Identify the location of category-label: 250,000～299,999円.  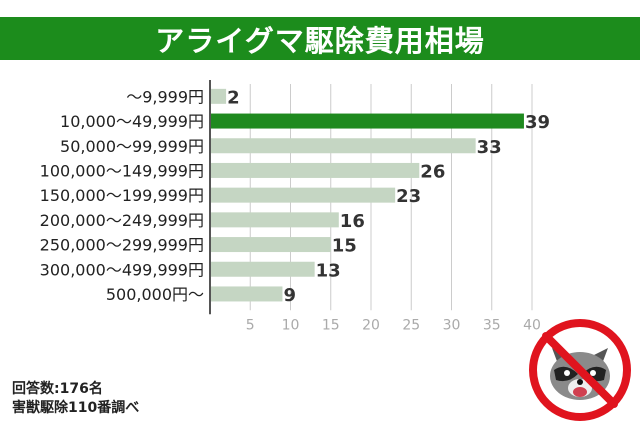
(122, 245).